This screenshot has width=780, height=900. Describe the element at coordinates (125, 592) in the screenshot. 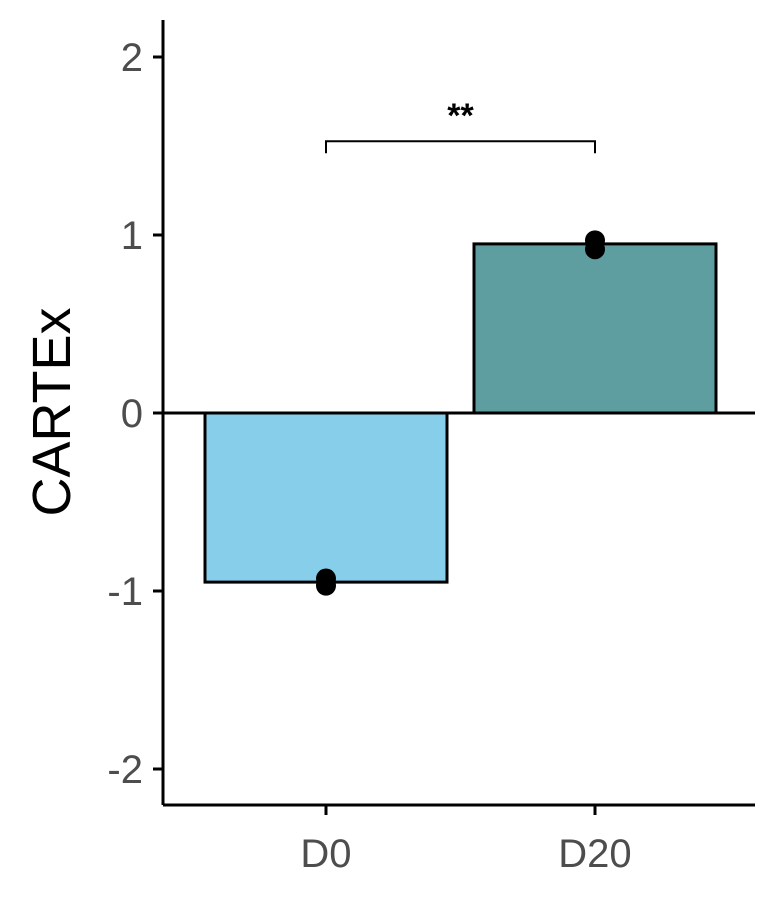

I see `y-tick-label: -1` at that location.